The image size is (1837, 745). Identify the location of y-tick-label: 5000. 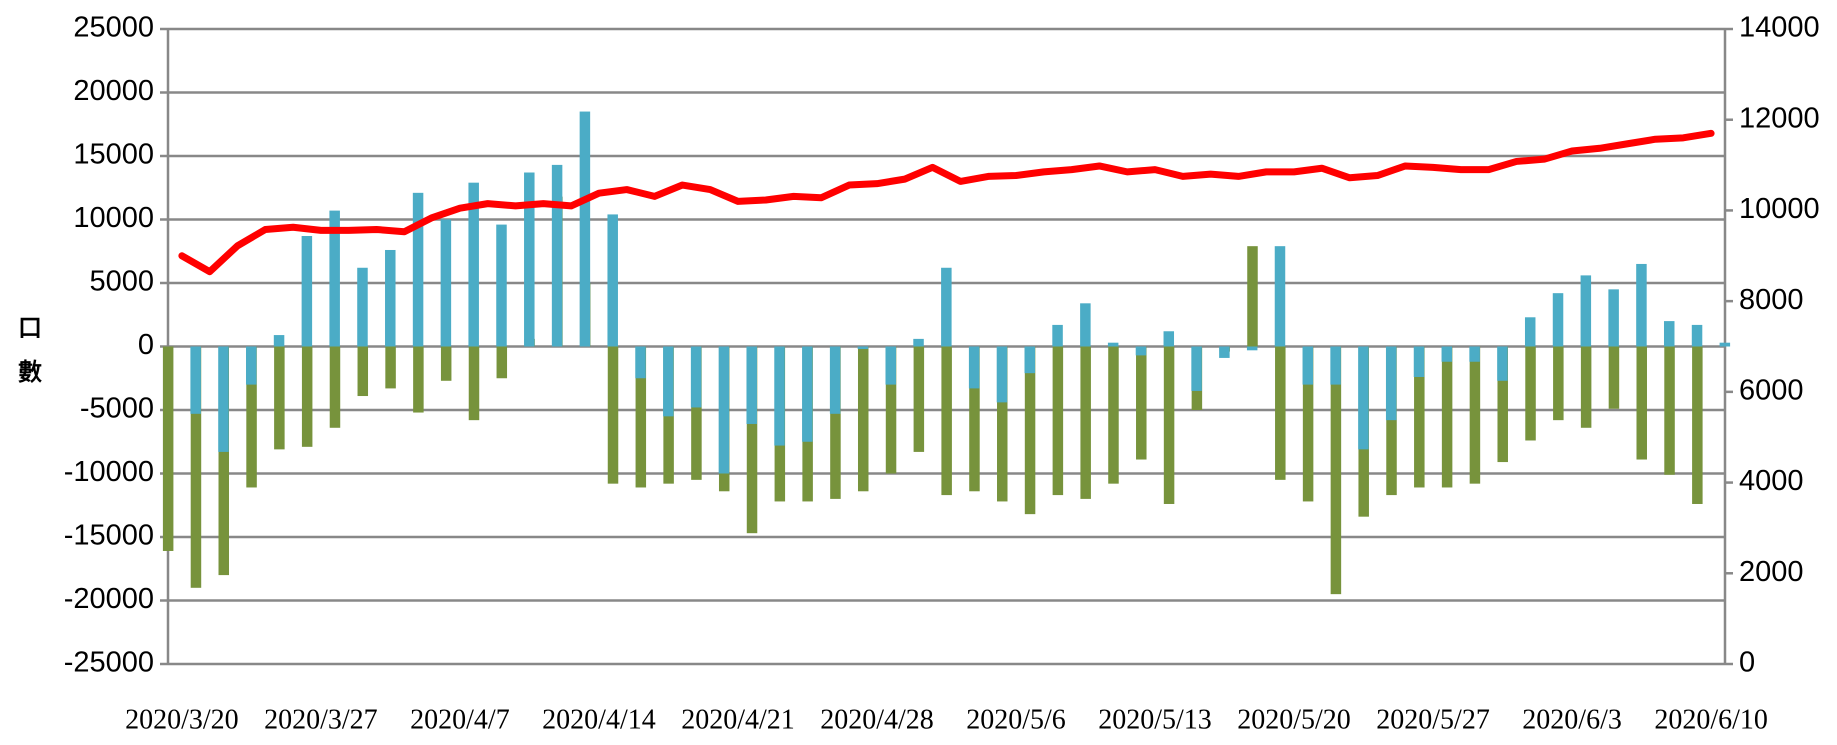
(121, 282).